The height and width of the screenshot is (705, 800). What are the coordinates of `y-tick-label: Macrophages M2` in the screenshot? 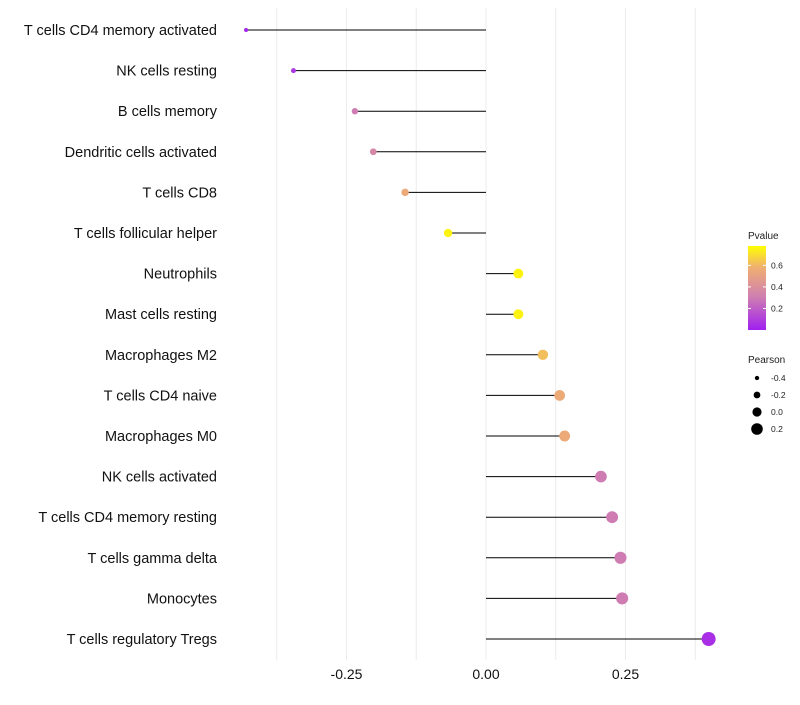 It's located at (161, 356).